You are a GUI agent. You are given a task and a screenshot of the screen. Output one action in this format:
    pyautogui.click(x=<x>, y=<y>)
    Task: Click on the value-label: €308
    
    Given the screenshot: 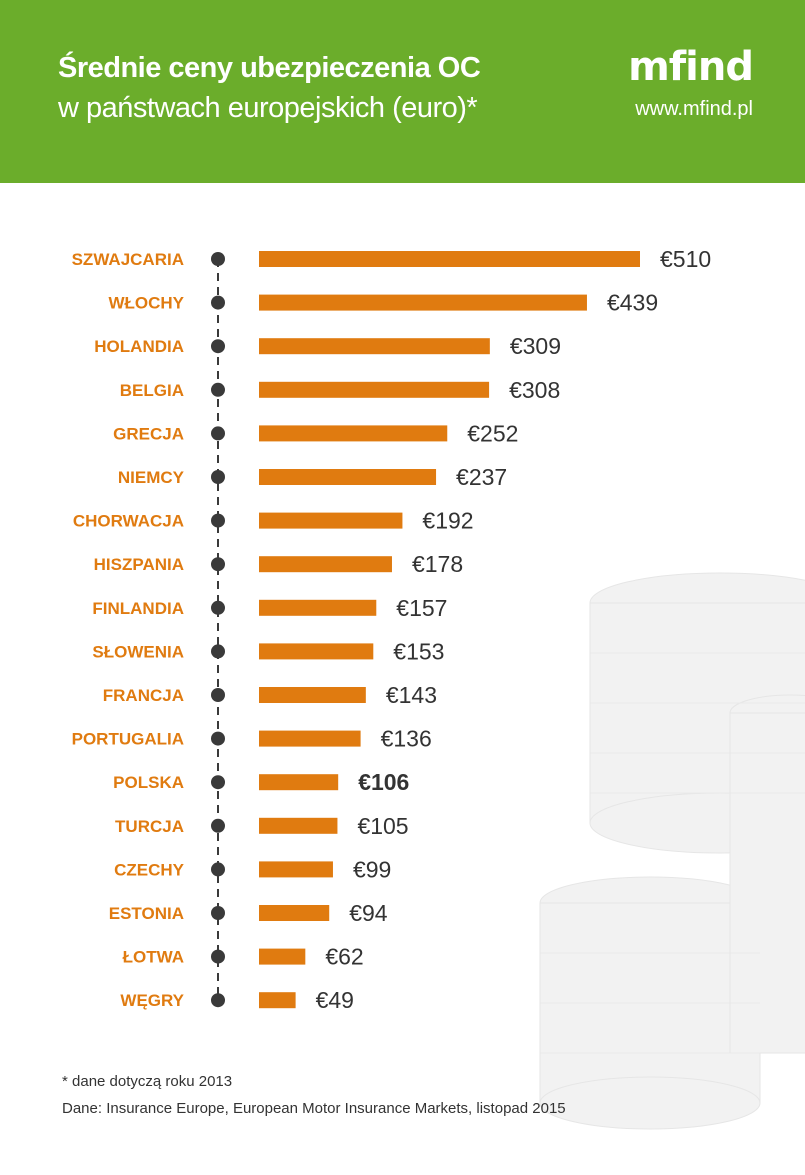 What is the action you would take?
    pyautogui.click(x=534, y=390)
    